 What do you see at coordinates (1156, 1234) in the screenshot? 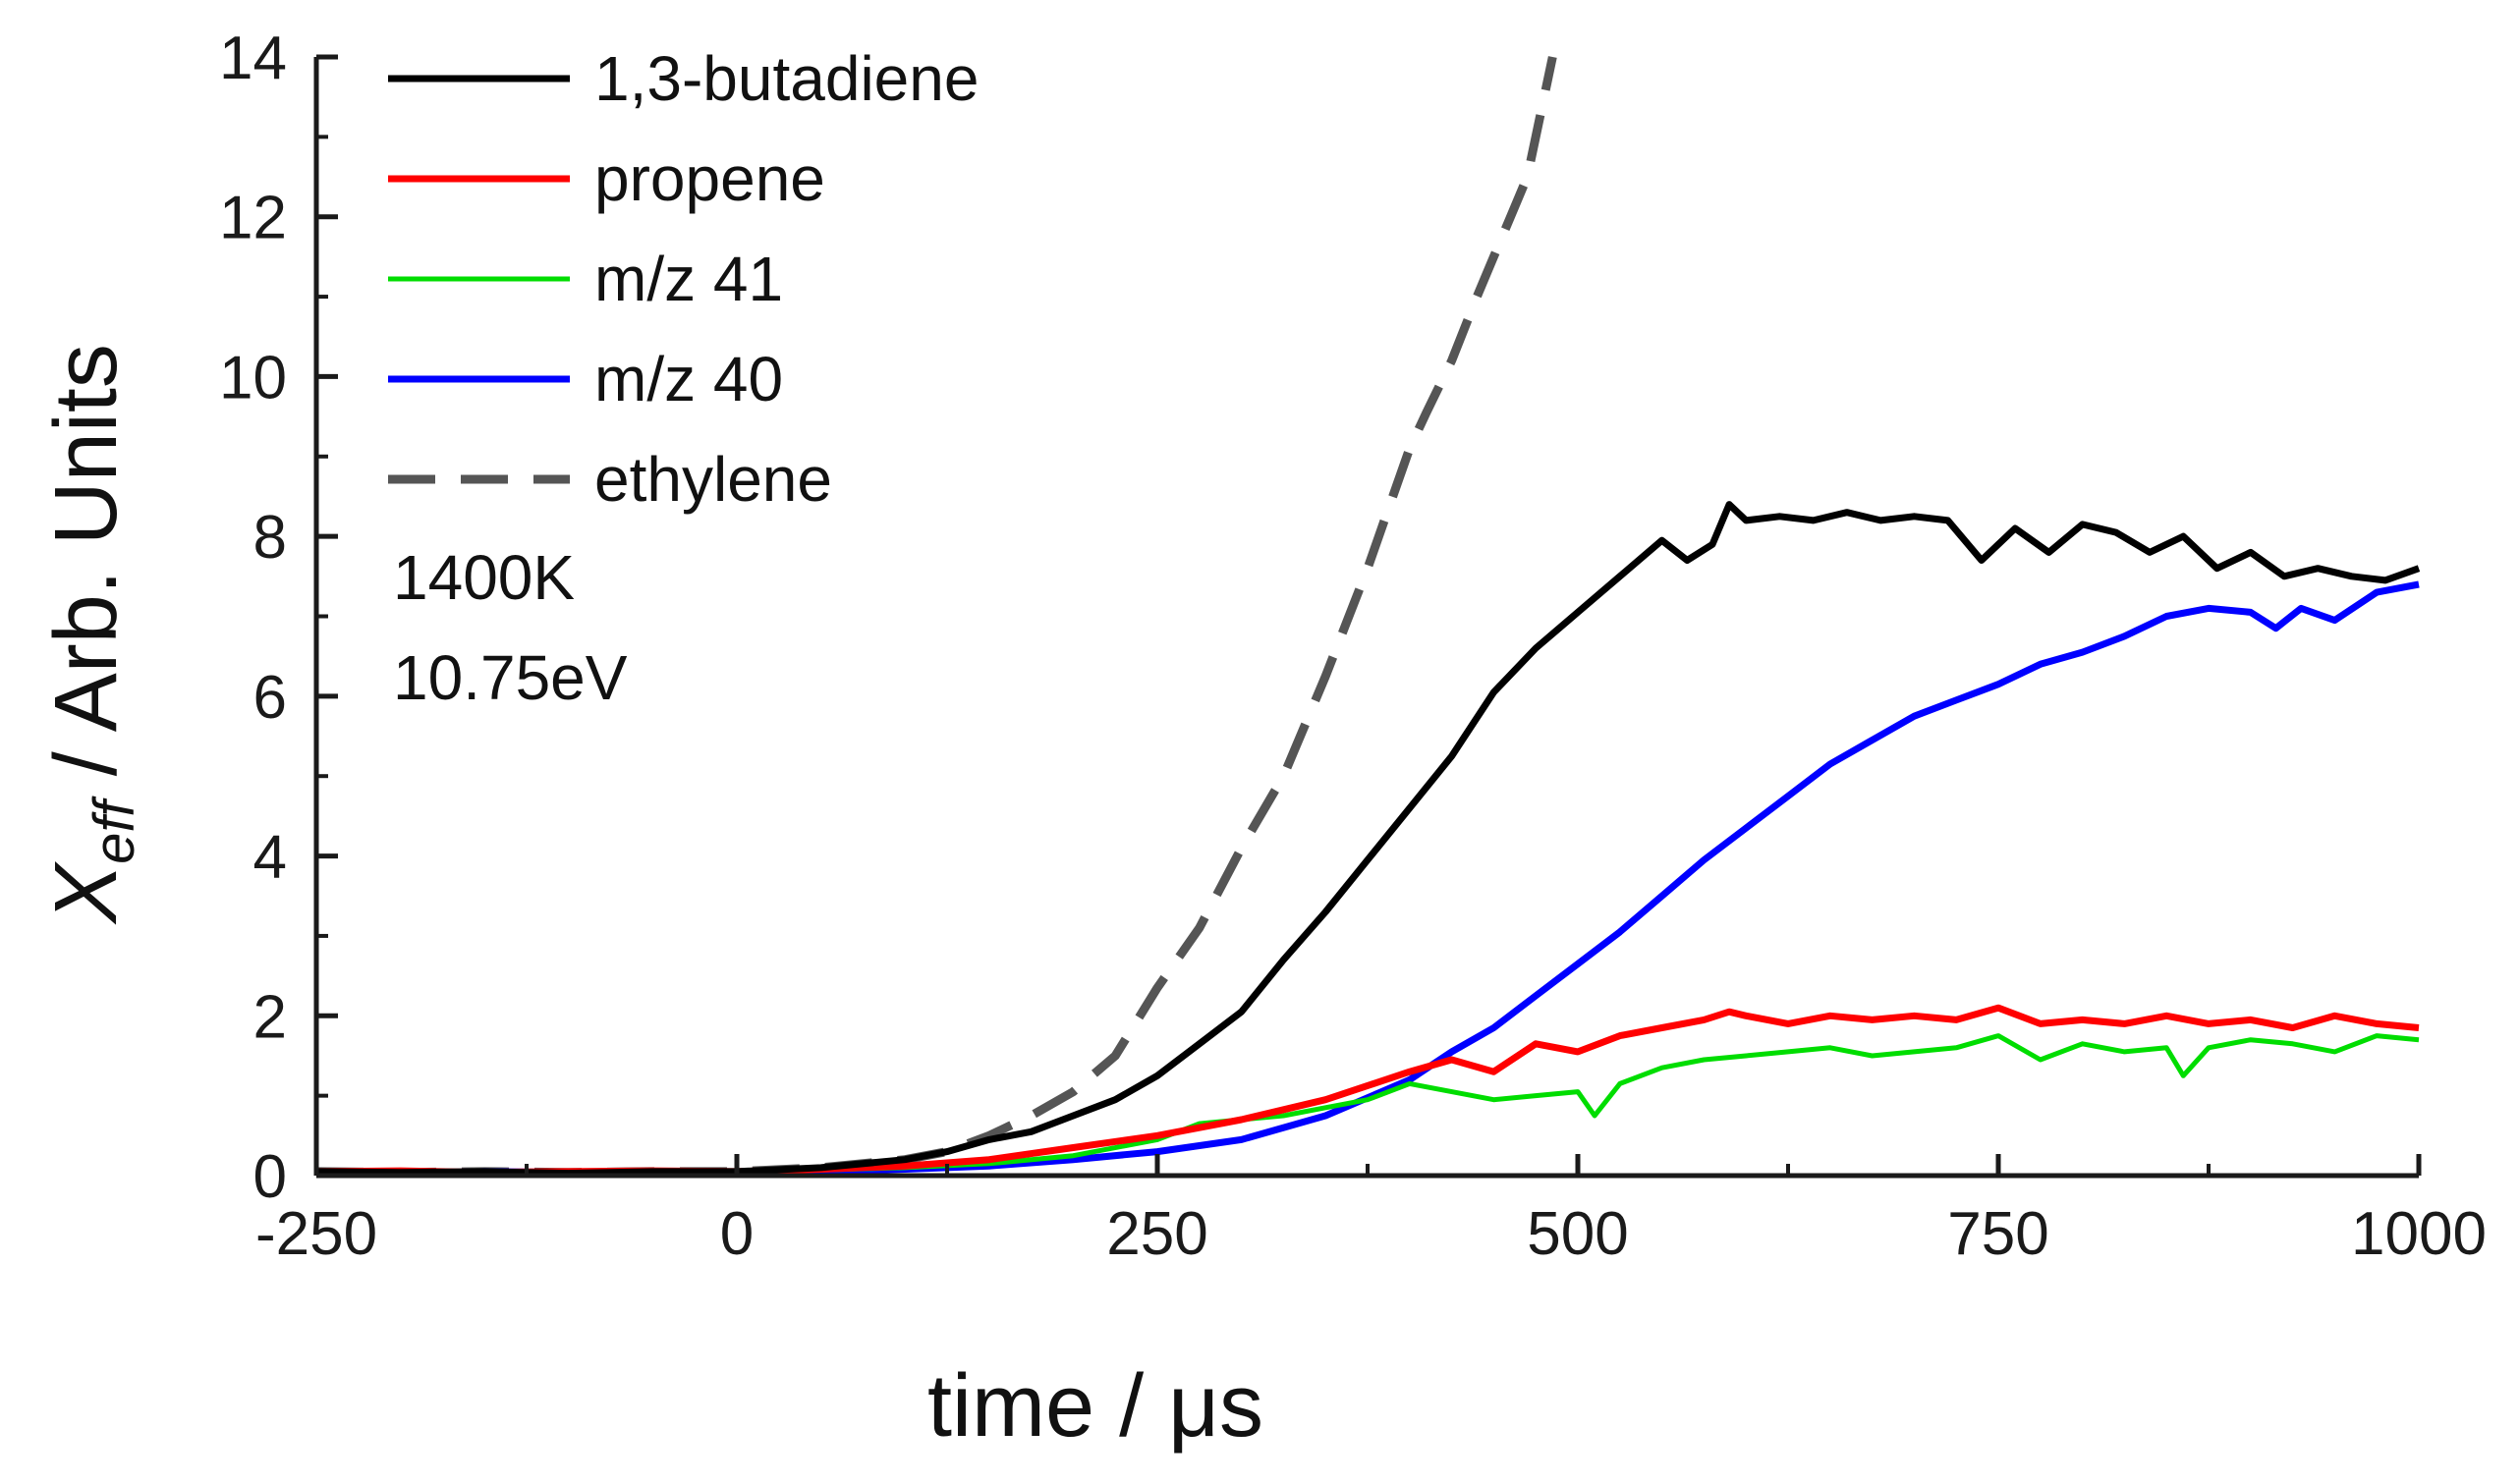
I see `x-tick-label: 250` at bounding box center [1156, 1234].